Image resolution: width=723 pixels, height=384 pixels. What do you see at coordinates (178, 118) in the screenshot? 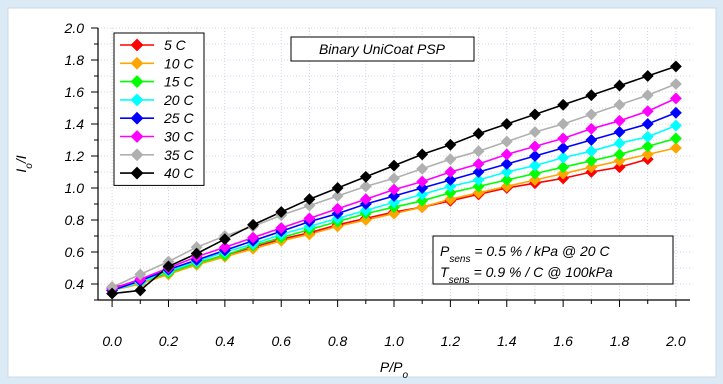
I see `legend-label: 25 C` at bounding box center [178, 118].